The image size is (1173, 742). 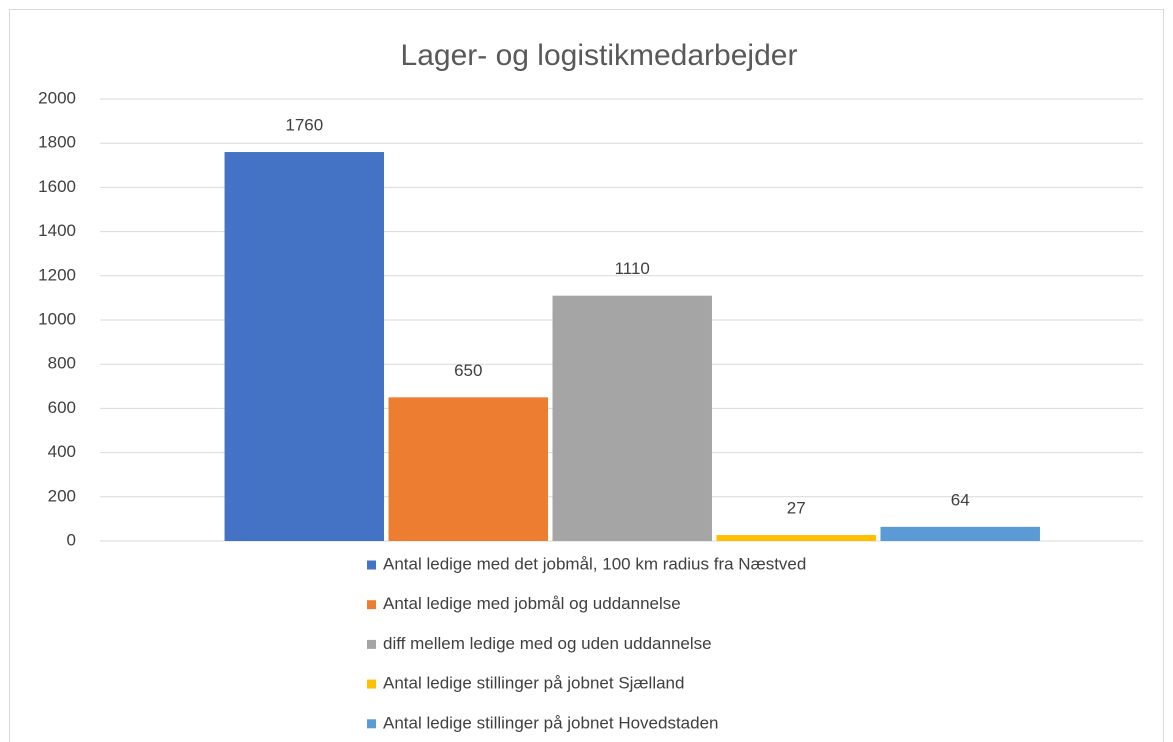 I want to click on y-tick-label: 800, so click(x=62, y=363).